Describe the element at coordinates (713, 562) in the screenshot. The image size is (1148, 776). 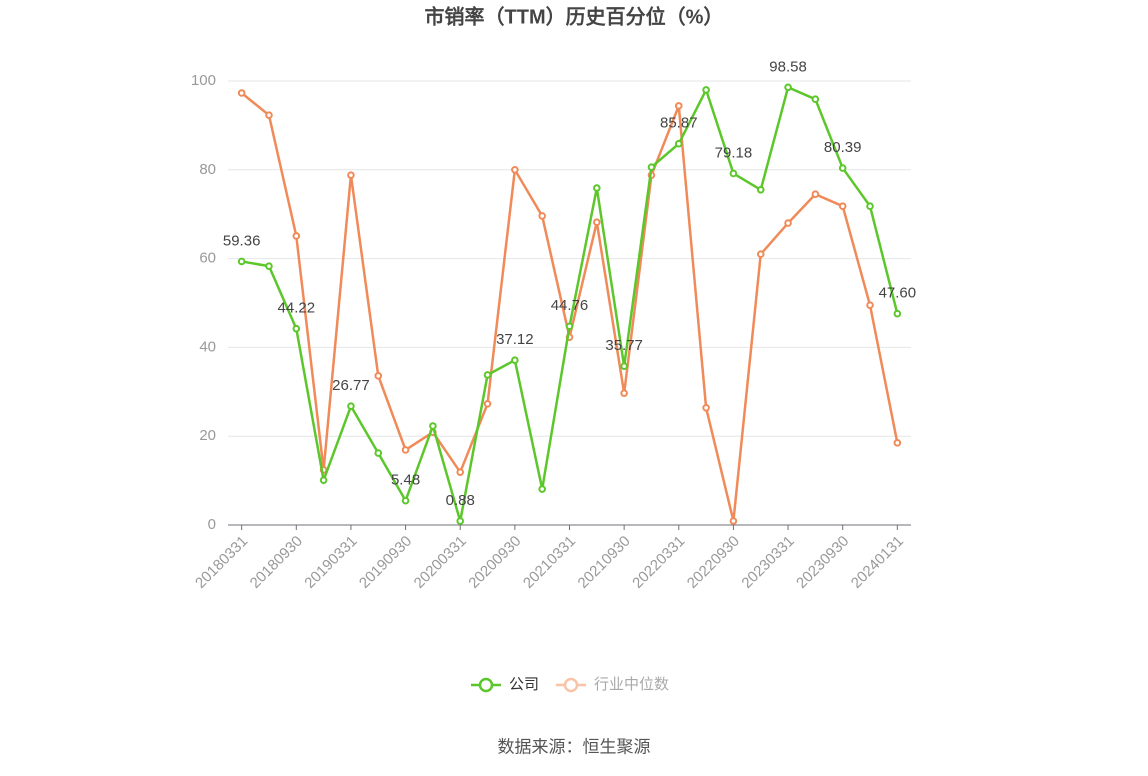
I see `x-tick-label: 20220930` at that location.